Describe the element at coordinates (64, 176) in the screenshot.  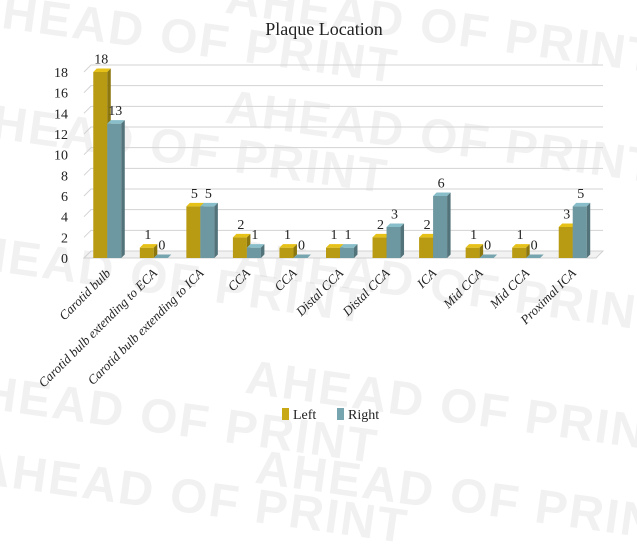
I see `y-tick-label: 8` at that location.